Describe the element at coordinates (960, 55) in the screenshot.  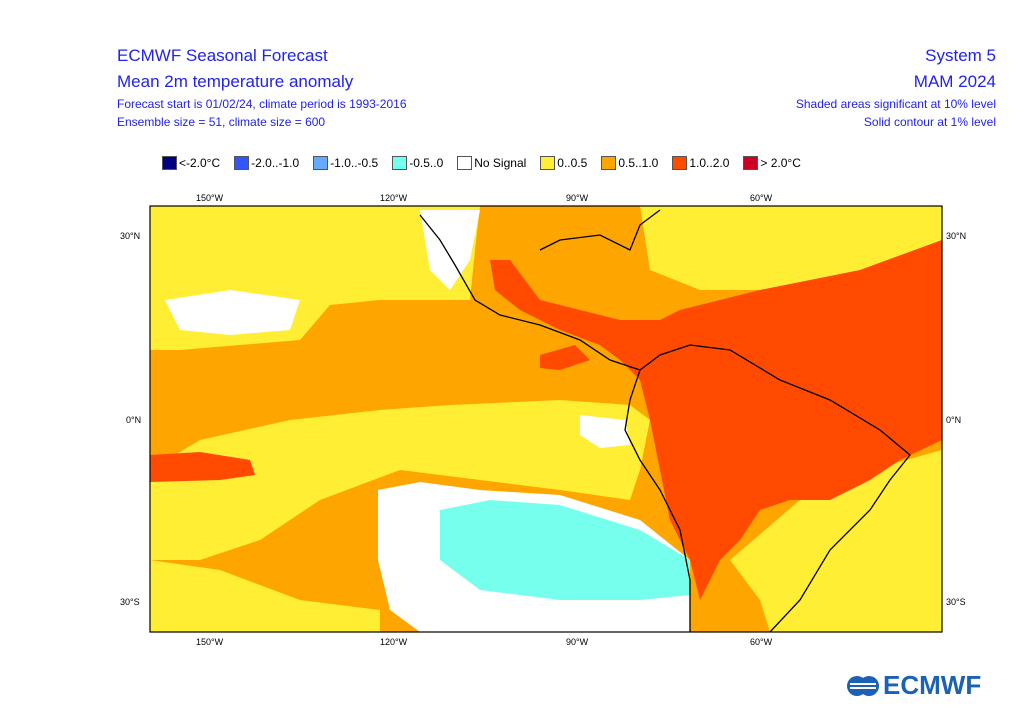
I see `system-label: System 5` at that location.